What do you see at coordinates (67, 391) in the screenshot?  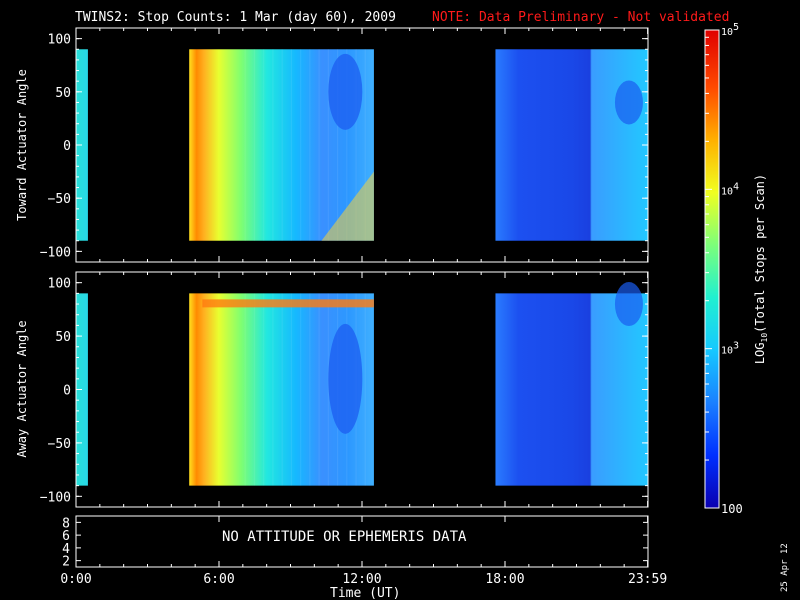 I see `away-ytick-label: 0` at bounding box center [67, 391].